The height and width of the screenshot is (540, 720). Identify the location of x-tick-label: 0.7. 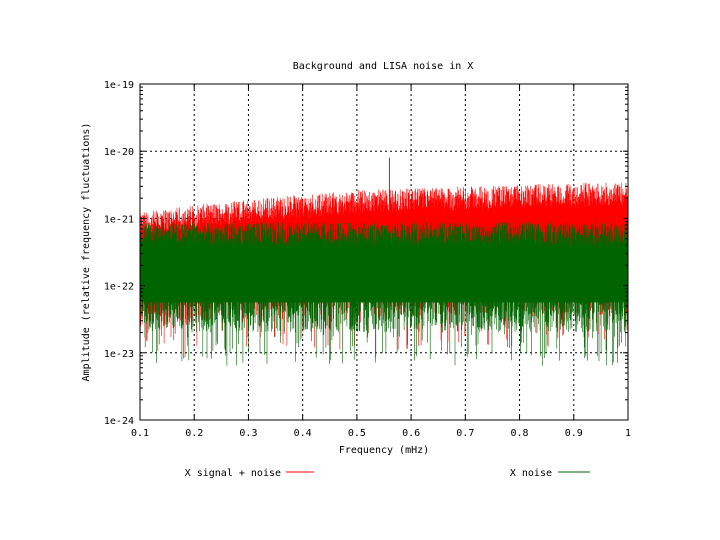
(465, 433).